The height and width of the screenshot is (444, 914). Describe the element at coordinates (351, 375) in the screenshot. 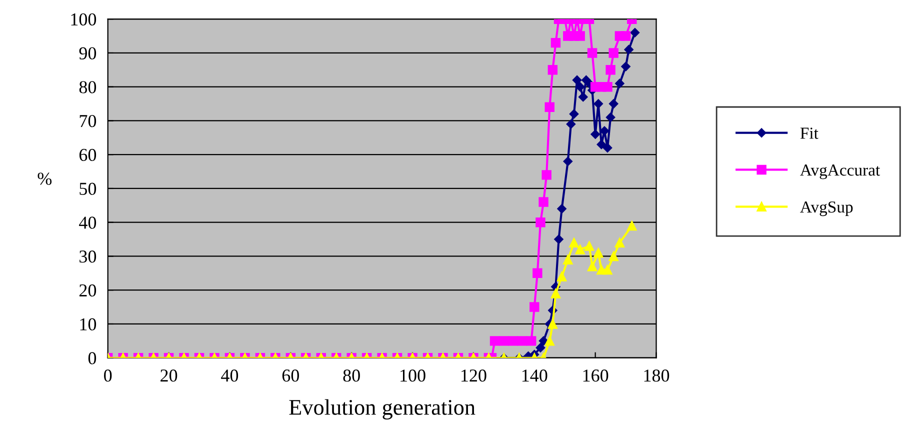

I see `x-tick-label: 80` at that location.